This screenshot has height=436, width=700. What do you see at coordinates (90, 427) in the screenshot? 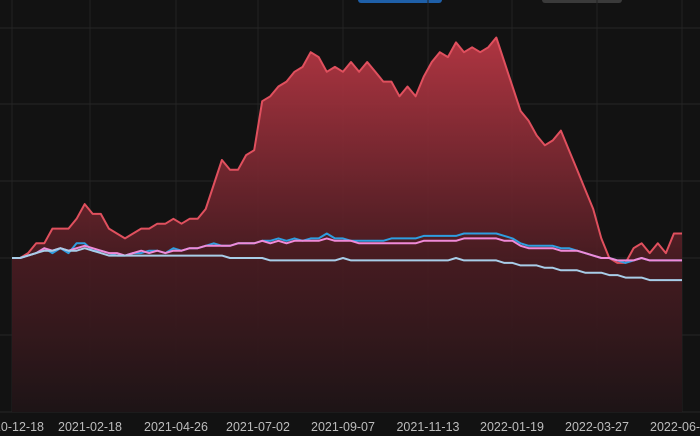
I see `x-tick-label-1: 2021-02-18` at bounding box center [90, 427].